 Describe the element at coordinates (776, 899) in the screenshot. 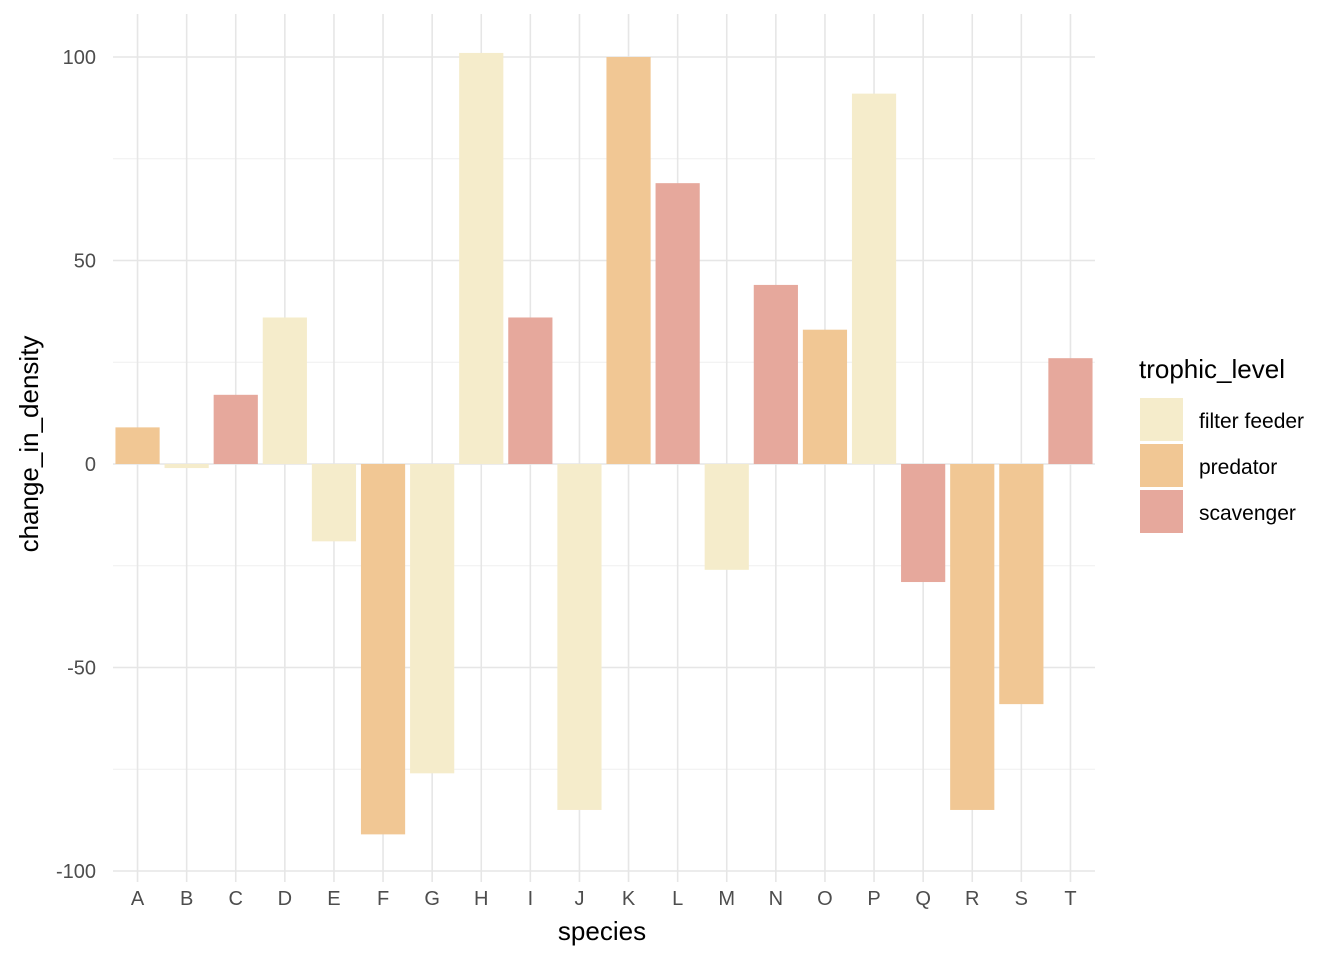

I see `x-tick-label-N: N` at that location.